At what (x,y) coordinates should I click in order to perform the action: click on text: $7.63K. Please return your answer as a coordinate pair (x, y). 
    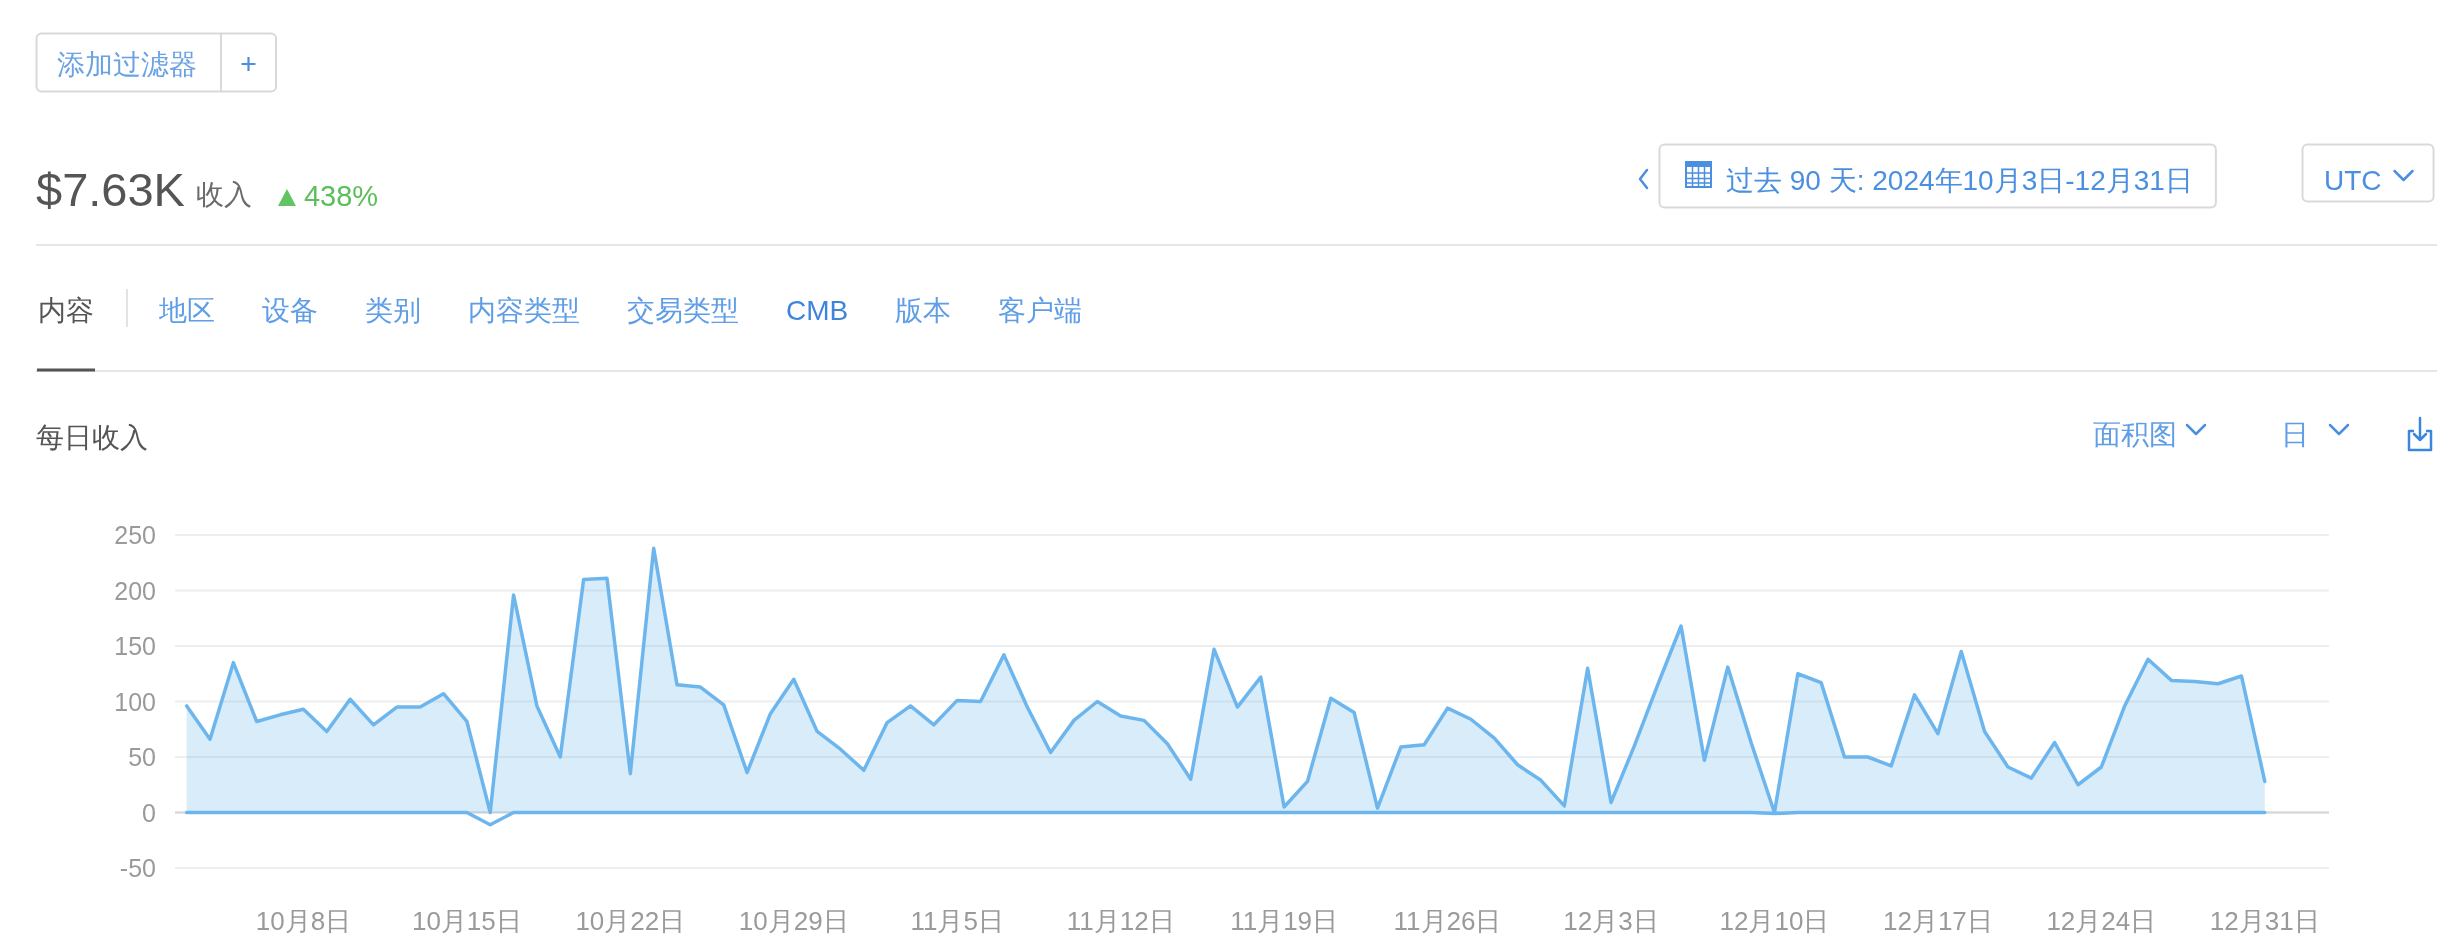
    Looking at the image, I should click on (110, 189).